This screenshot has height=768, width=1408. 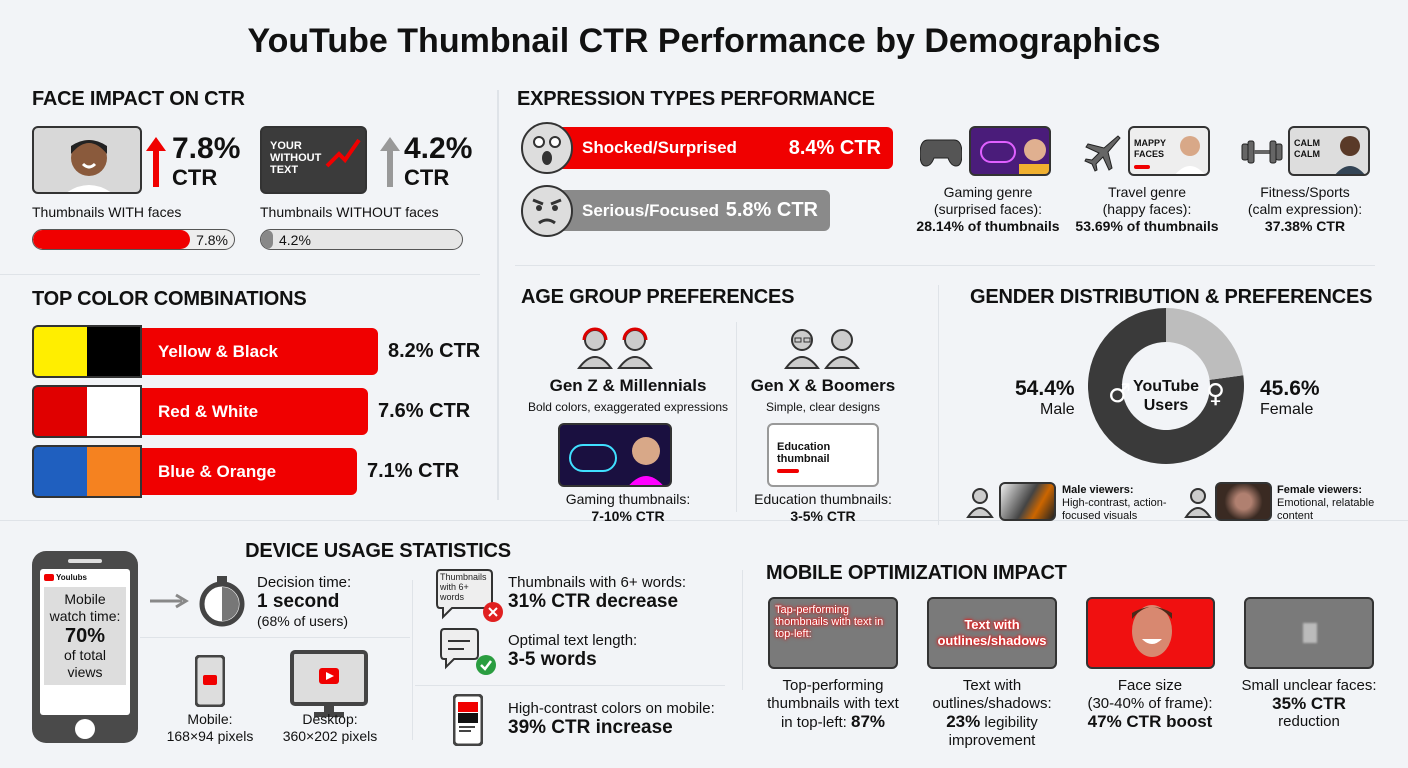 I want to click on decision-note: (68% of users), so click(x=303, y=621).